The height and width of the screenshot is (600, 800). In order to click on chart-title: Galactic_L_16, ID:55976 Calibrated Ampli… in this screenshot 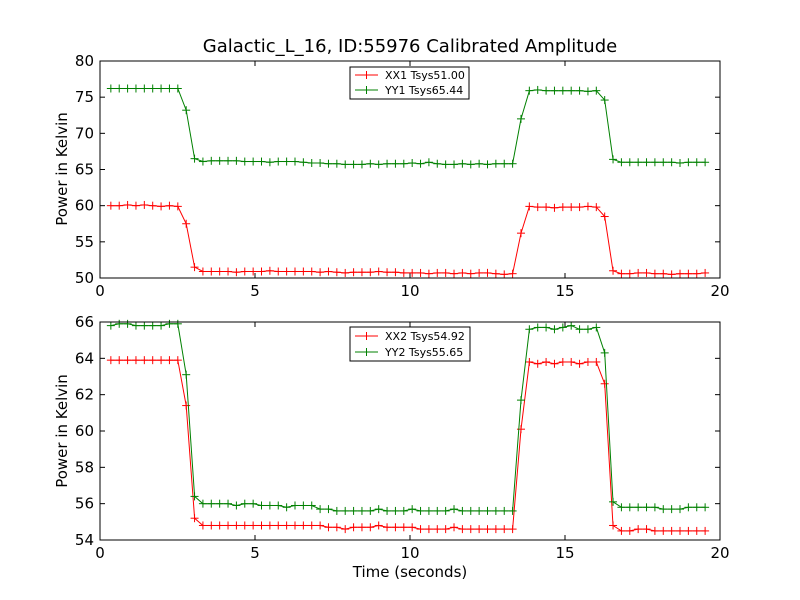, I will do `click(410, 46)`.